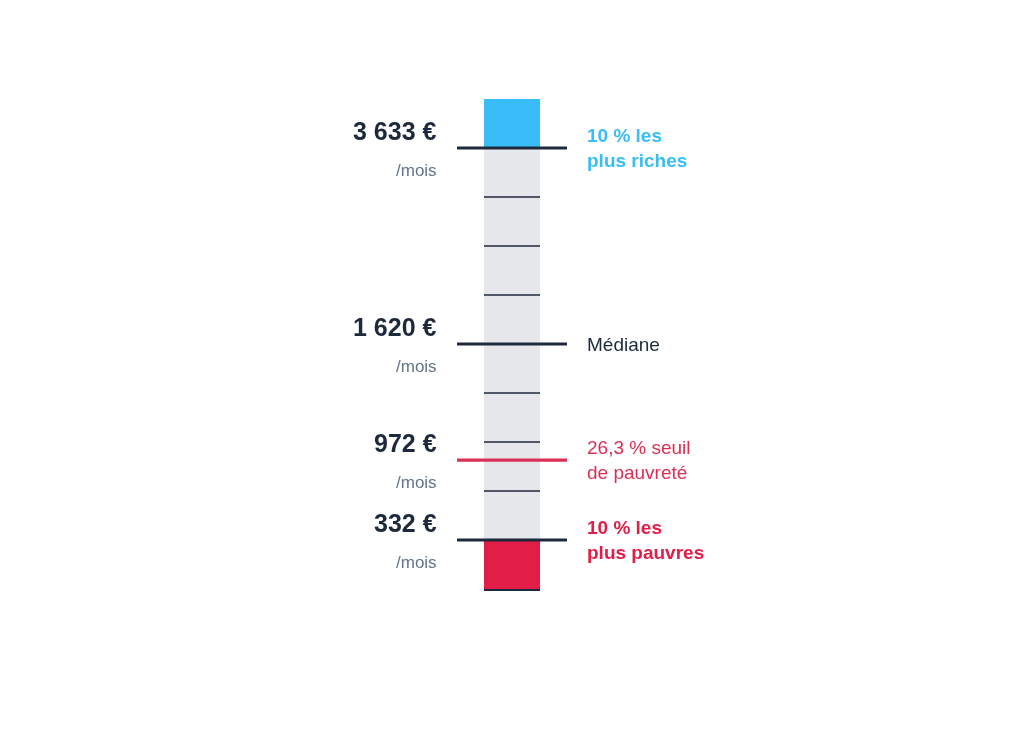 The width and height of the screenshot is (1024, 745). What do you see at coordinates (639, 460) in the screenshot?
I see `text: 26,3 % seuil de pauvreté` at bounding box center [639, 460].